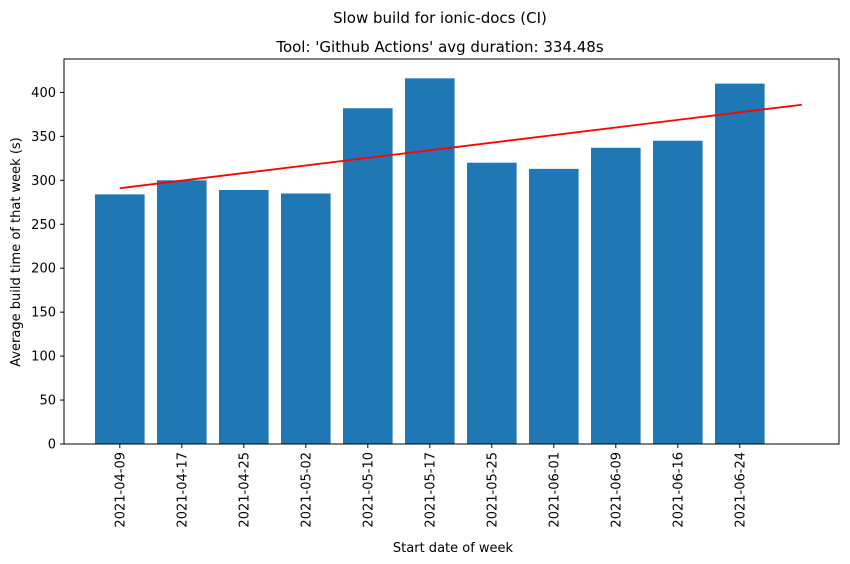 This screenshot has width=850, height=564. Describe the element at coordinates (43, 137) in the screenshot. I see `y-tick-label: 350` at that location.